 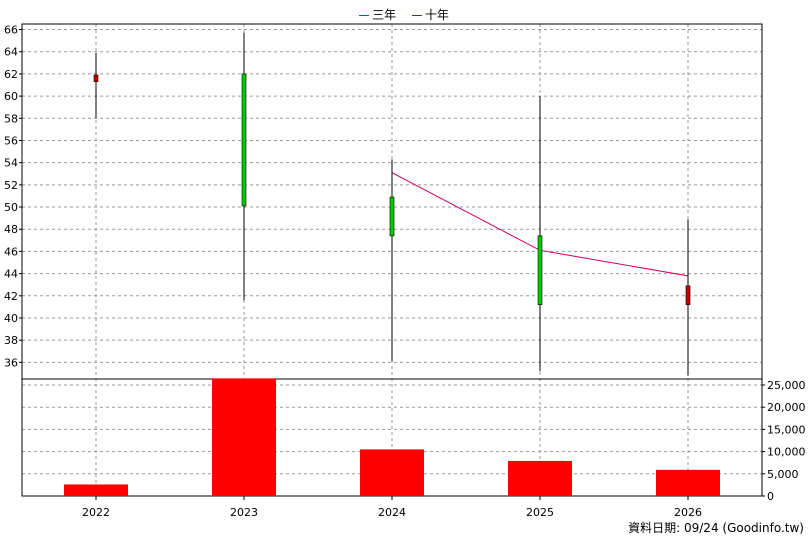 I want to click on price-ytick-label: 56, so click(x=11, y=140).